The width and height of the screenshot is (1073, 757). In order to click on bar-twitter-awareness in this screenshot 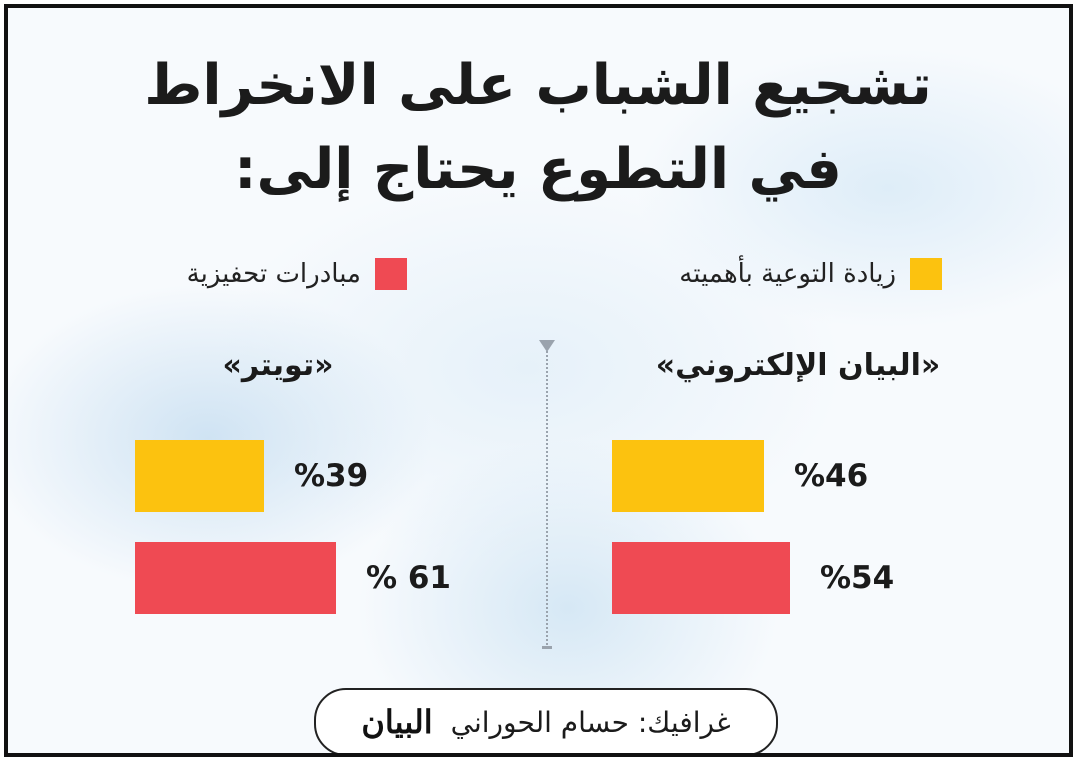, I will do `click(199, 476)`.